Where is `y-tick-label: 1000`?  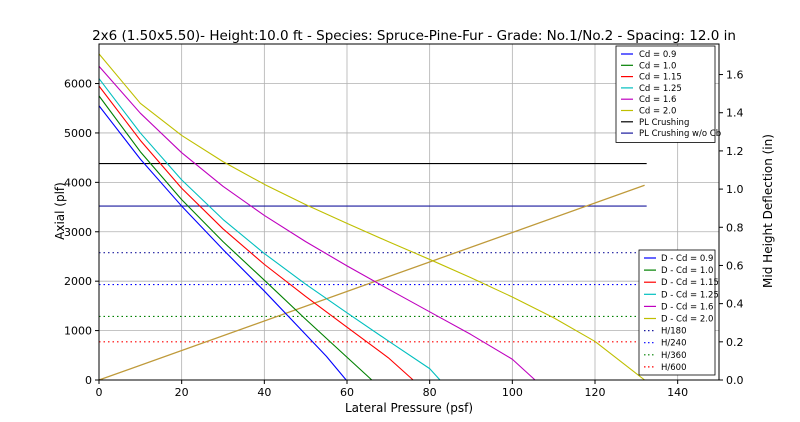 y-tick-label: 1000 is located at coordinates (78, 331).